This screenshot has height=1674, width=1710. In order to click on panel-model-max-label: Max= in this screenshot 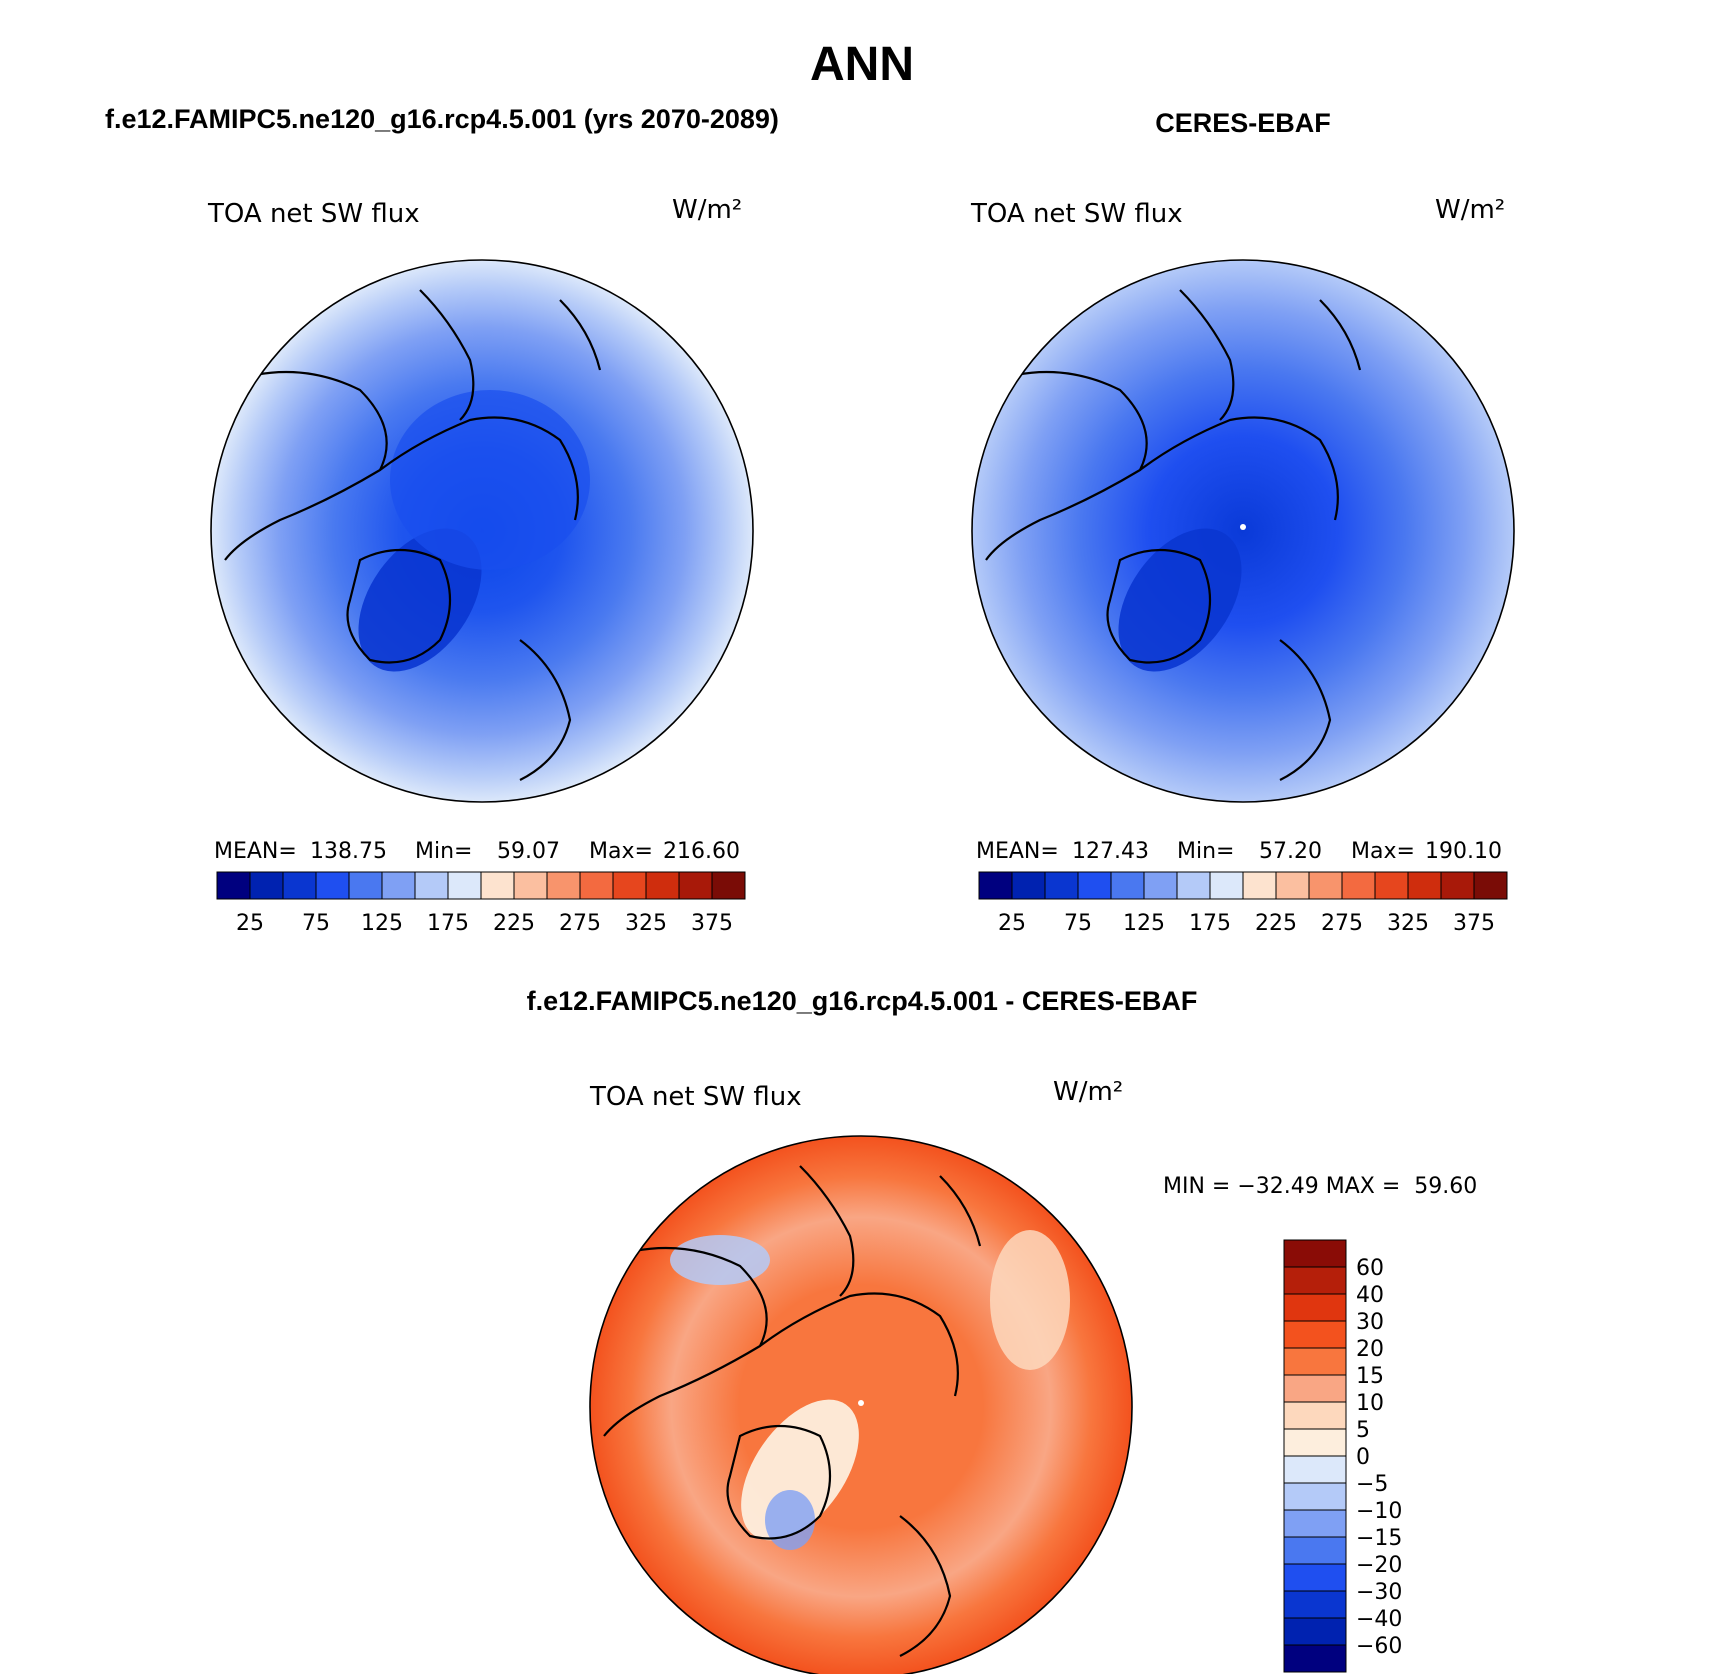, I will do `click(621, 851)`.